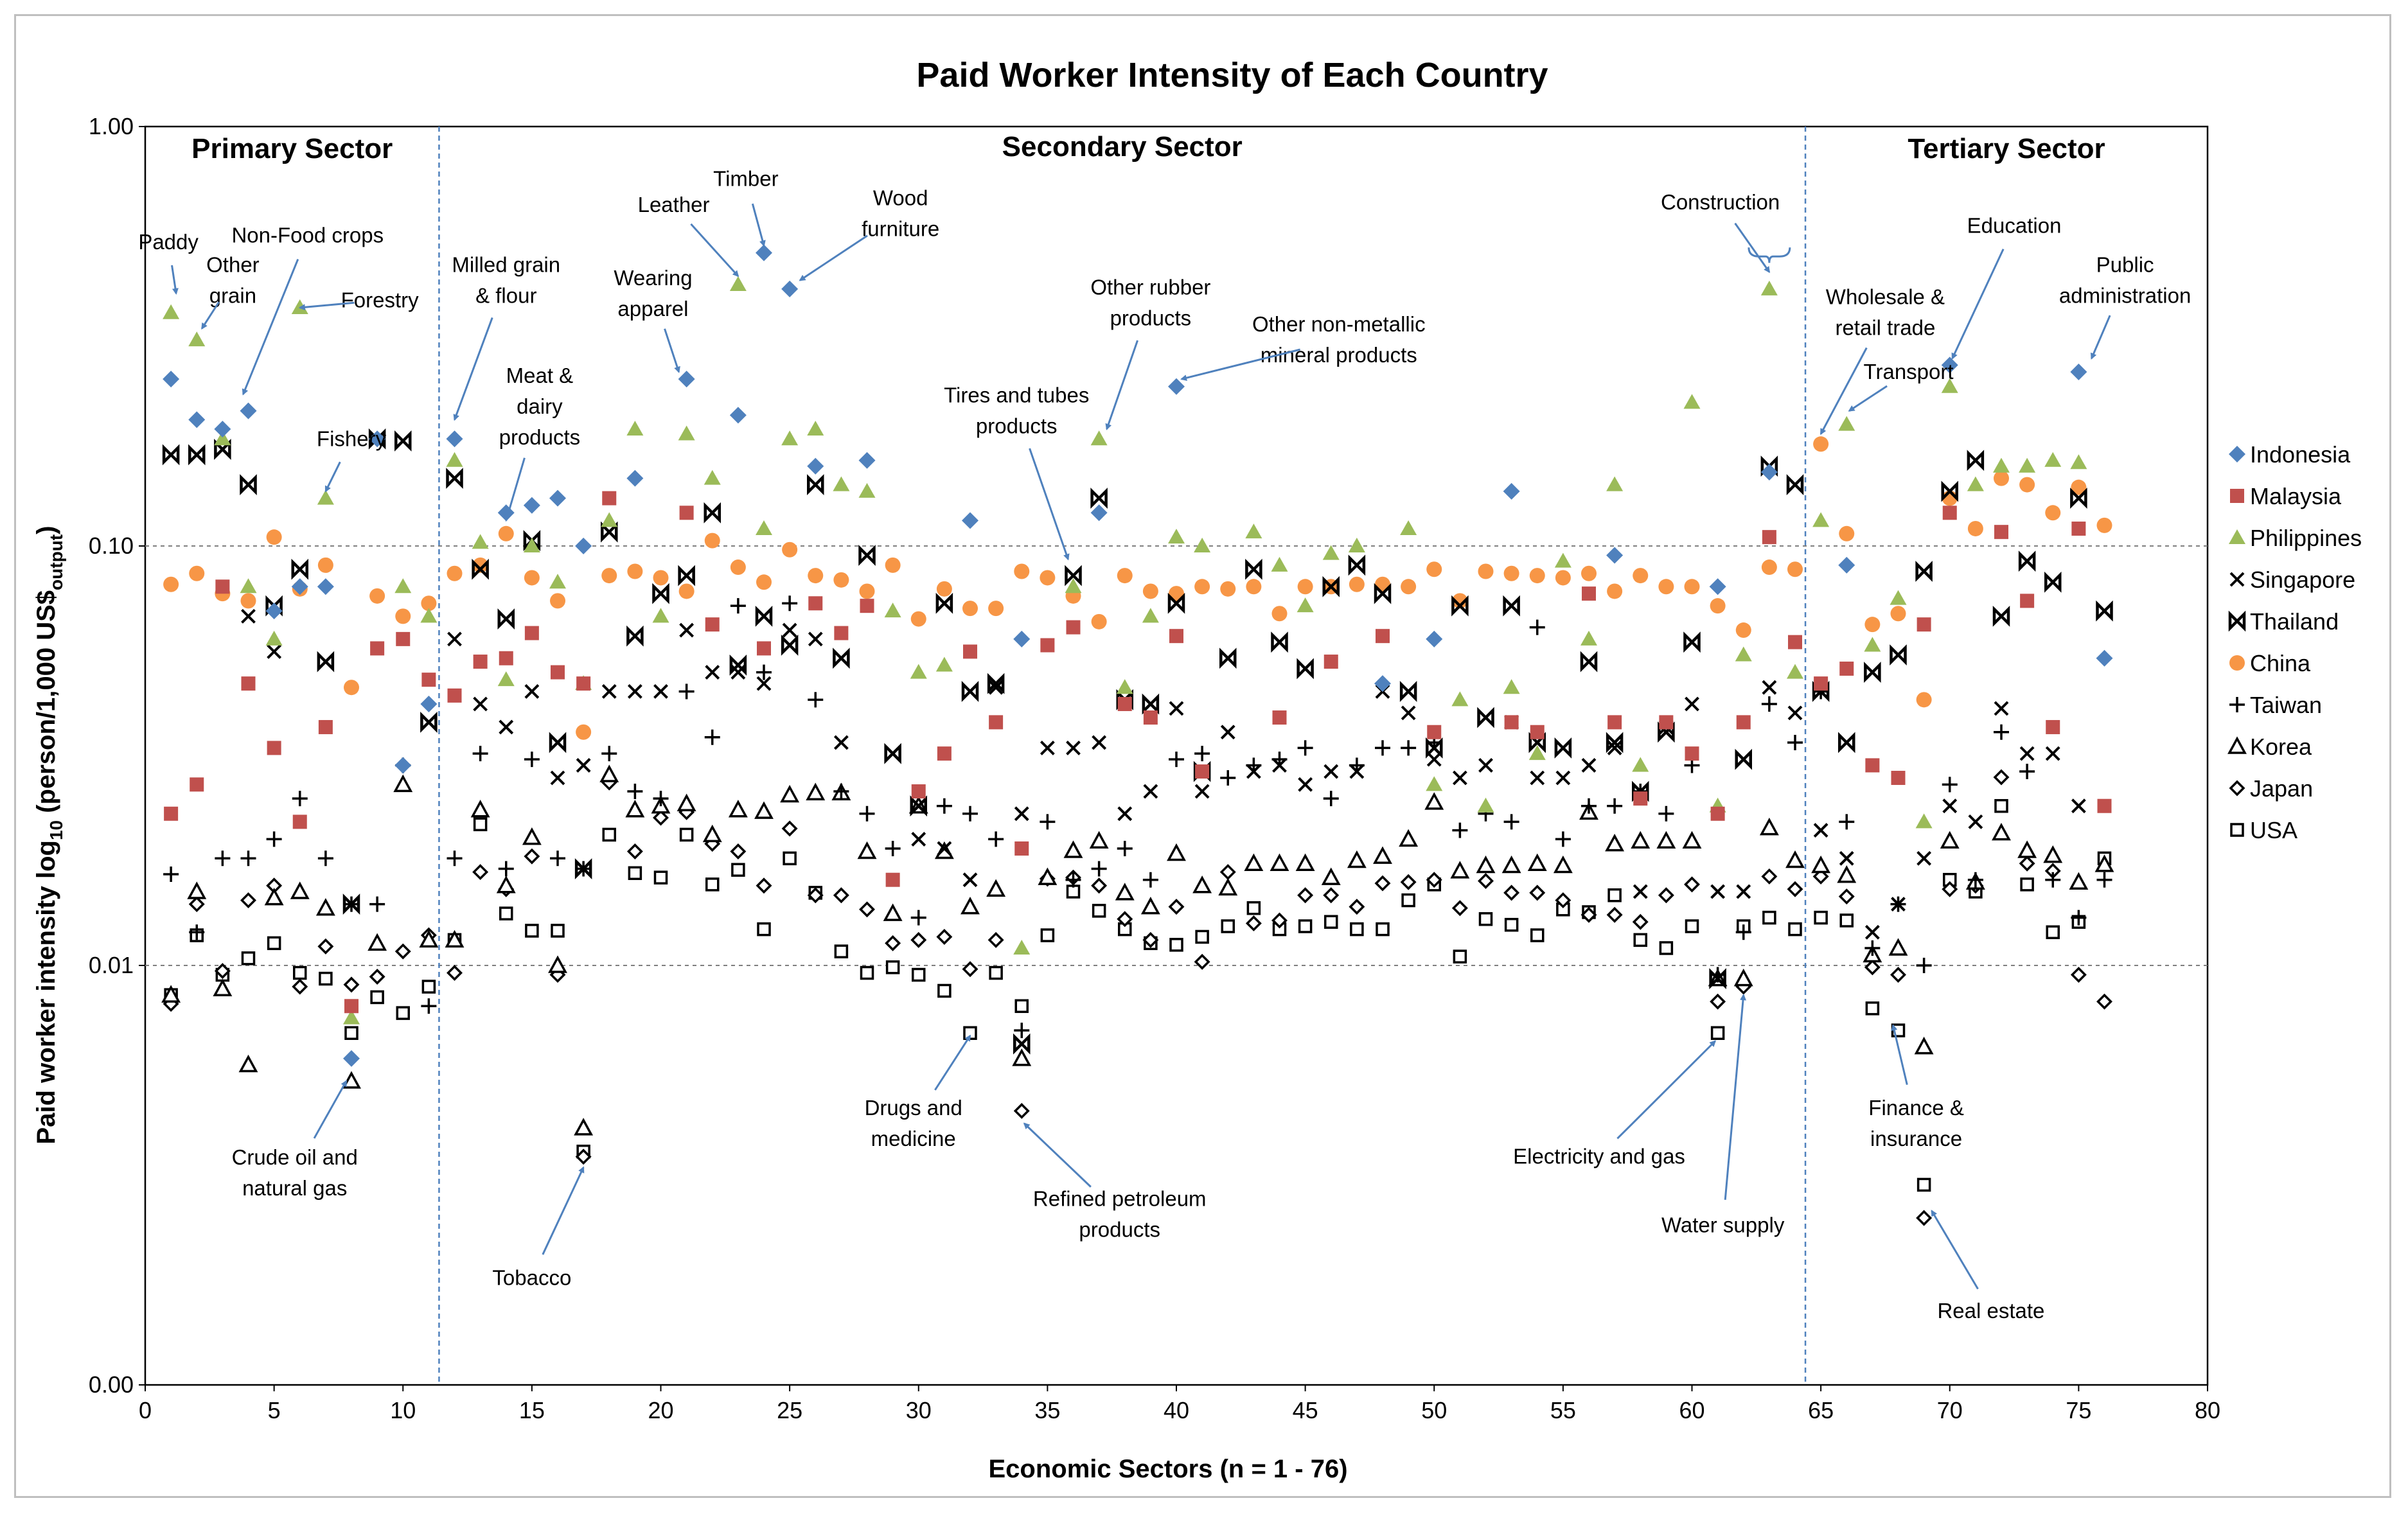  I want to click on annotation-text: Other rubber, so click(1150, 287).